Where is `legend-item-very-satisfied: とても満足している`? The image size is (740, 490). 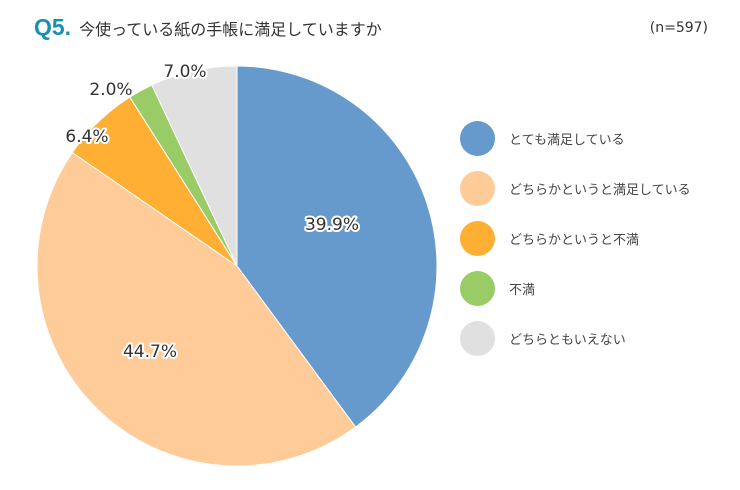 legend-item-very-satisfied: とても満足している is located at coordinates (575, 138).